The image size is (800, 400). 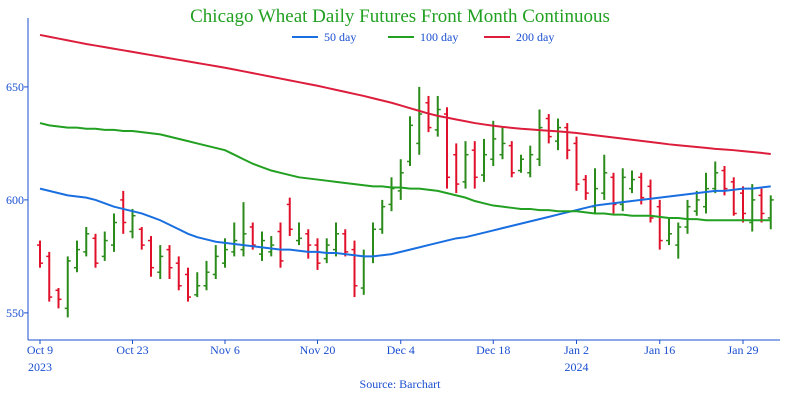 I want to click on x-tick-label: Dec 18, so click(x=493, y=350).